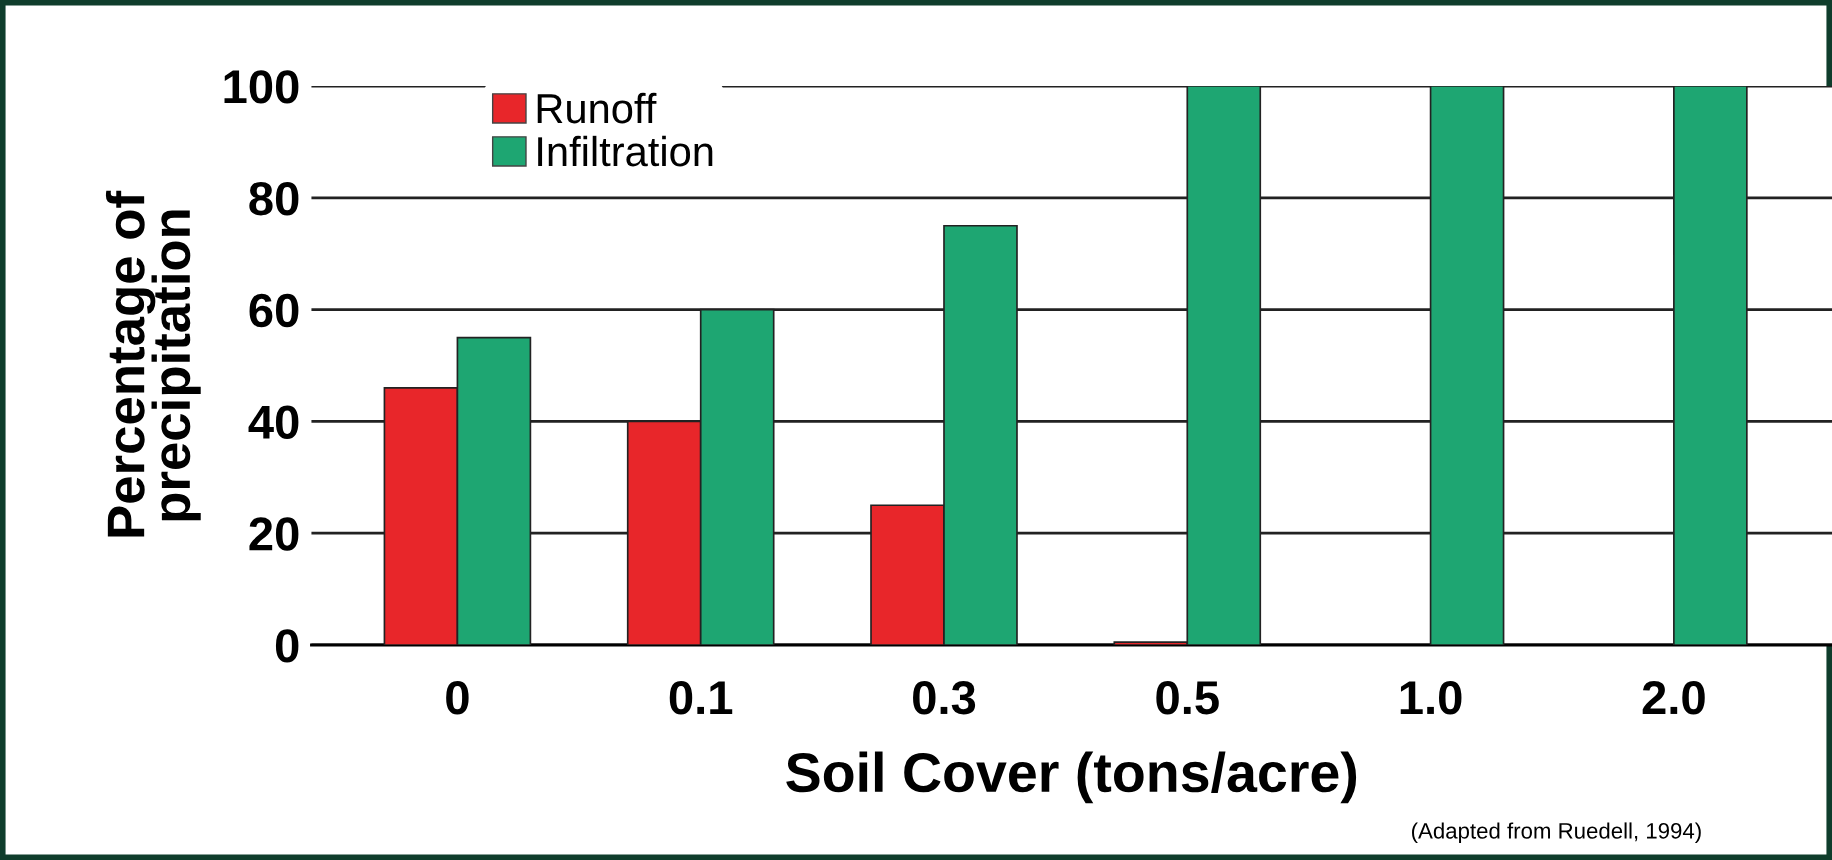 This screenshot has height=860, width=1832. I want to click on x-axis-title: Soil Cover (tons/acre), so click(1071, 777).